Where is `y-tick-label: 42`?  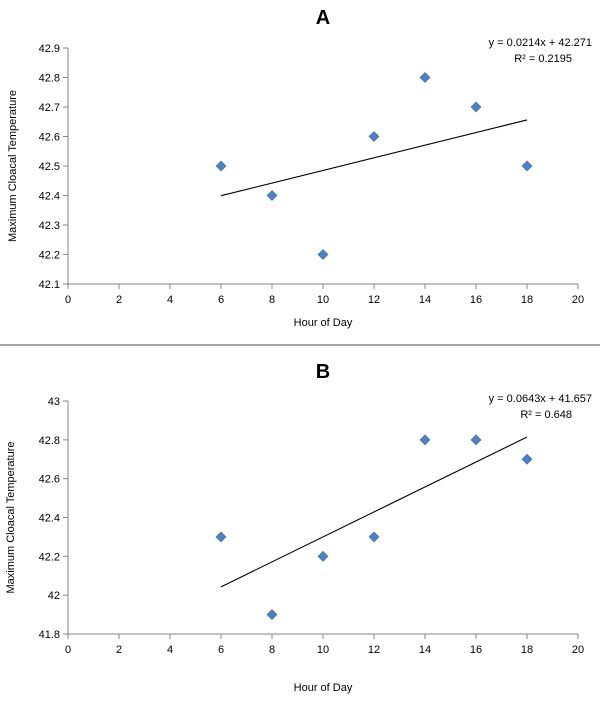 y-tick-label: 42 is located at coordinates (54, 596).